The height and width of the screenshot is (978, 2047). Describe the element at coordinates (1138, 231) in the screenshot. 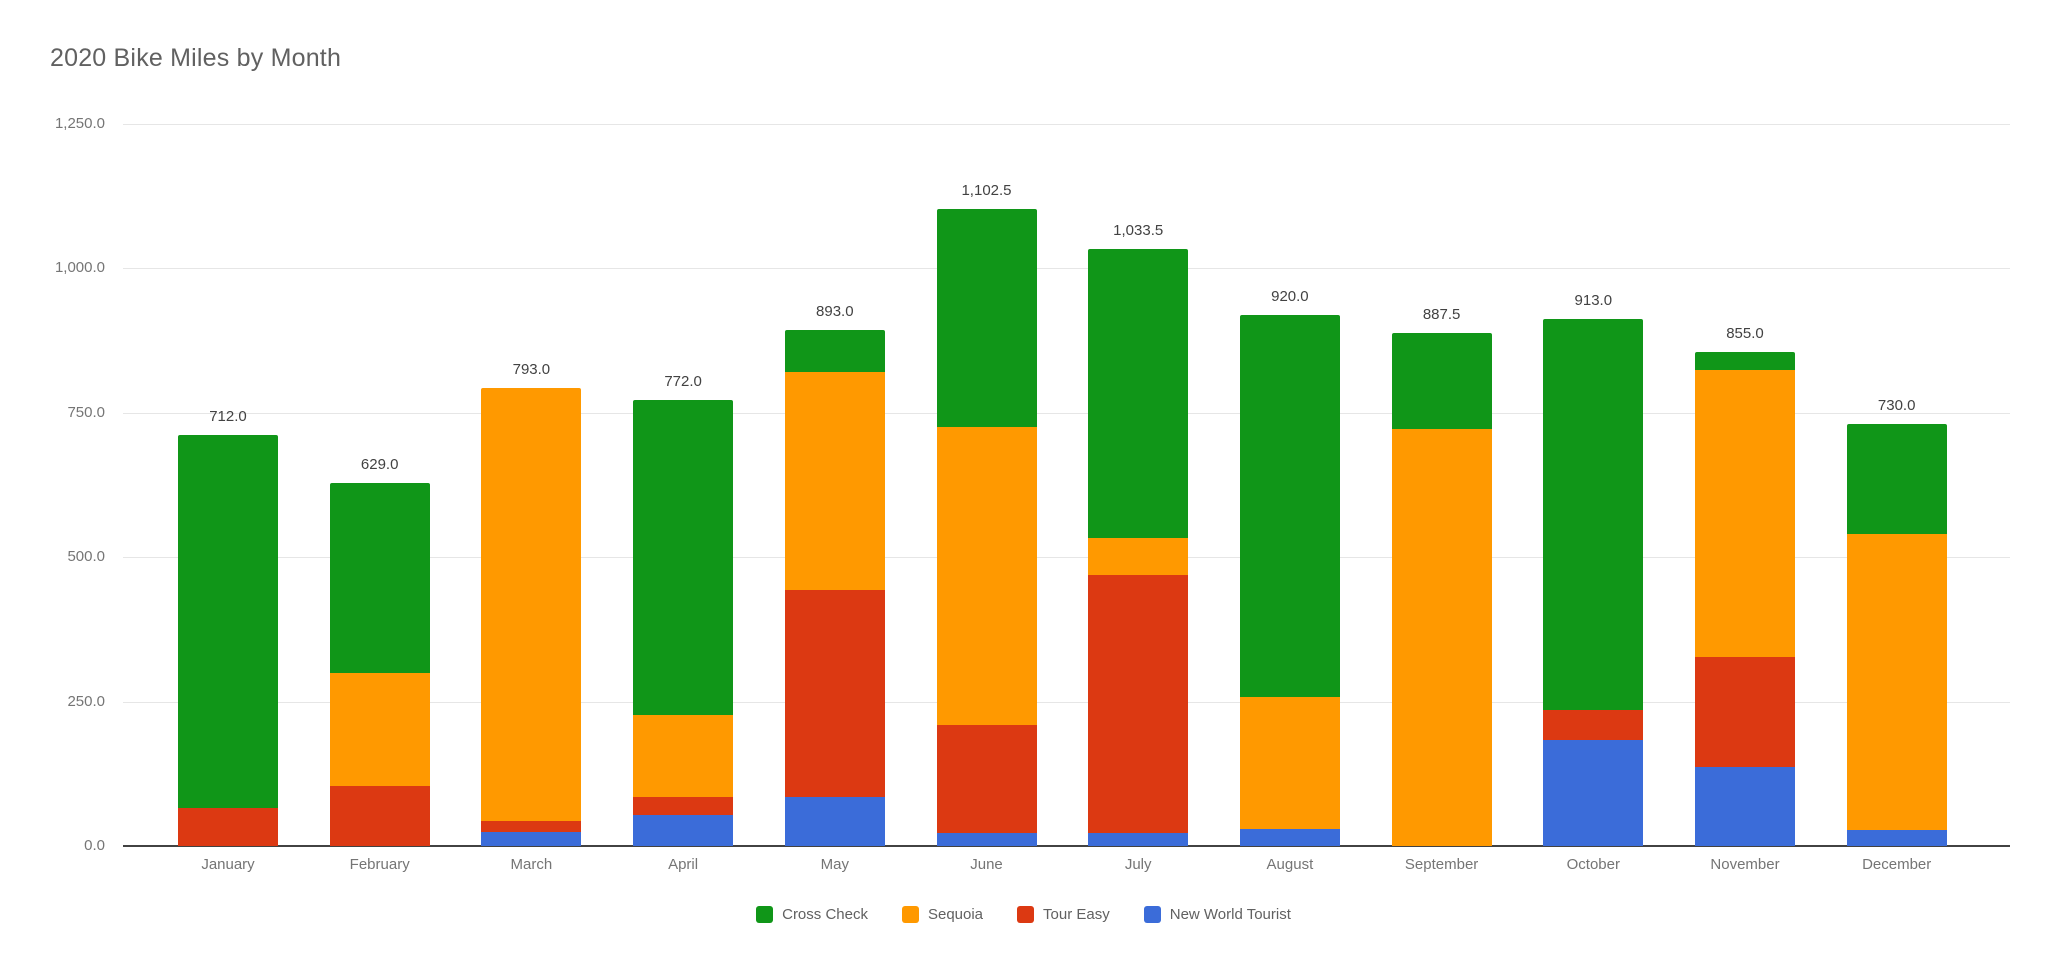

I see `bar-total-label: 1,033.5` at that location.